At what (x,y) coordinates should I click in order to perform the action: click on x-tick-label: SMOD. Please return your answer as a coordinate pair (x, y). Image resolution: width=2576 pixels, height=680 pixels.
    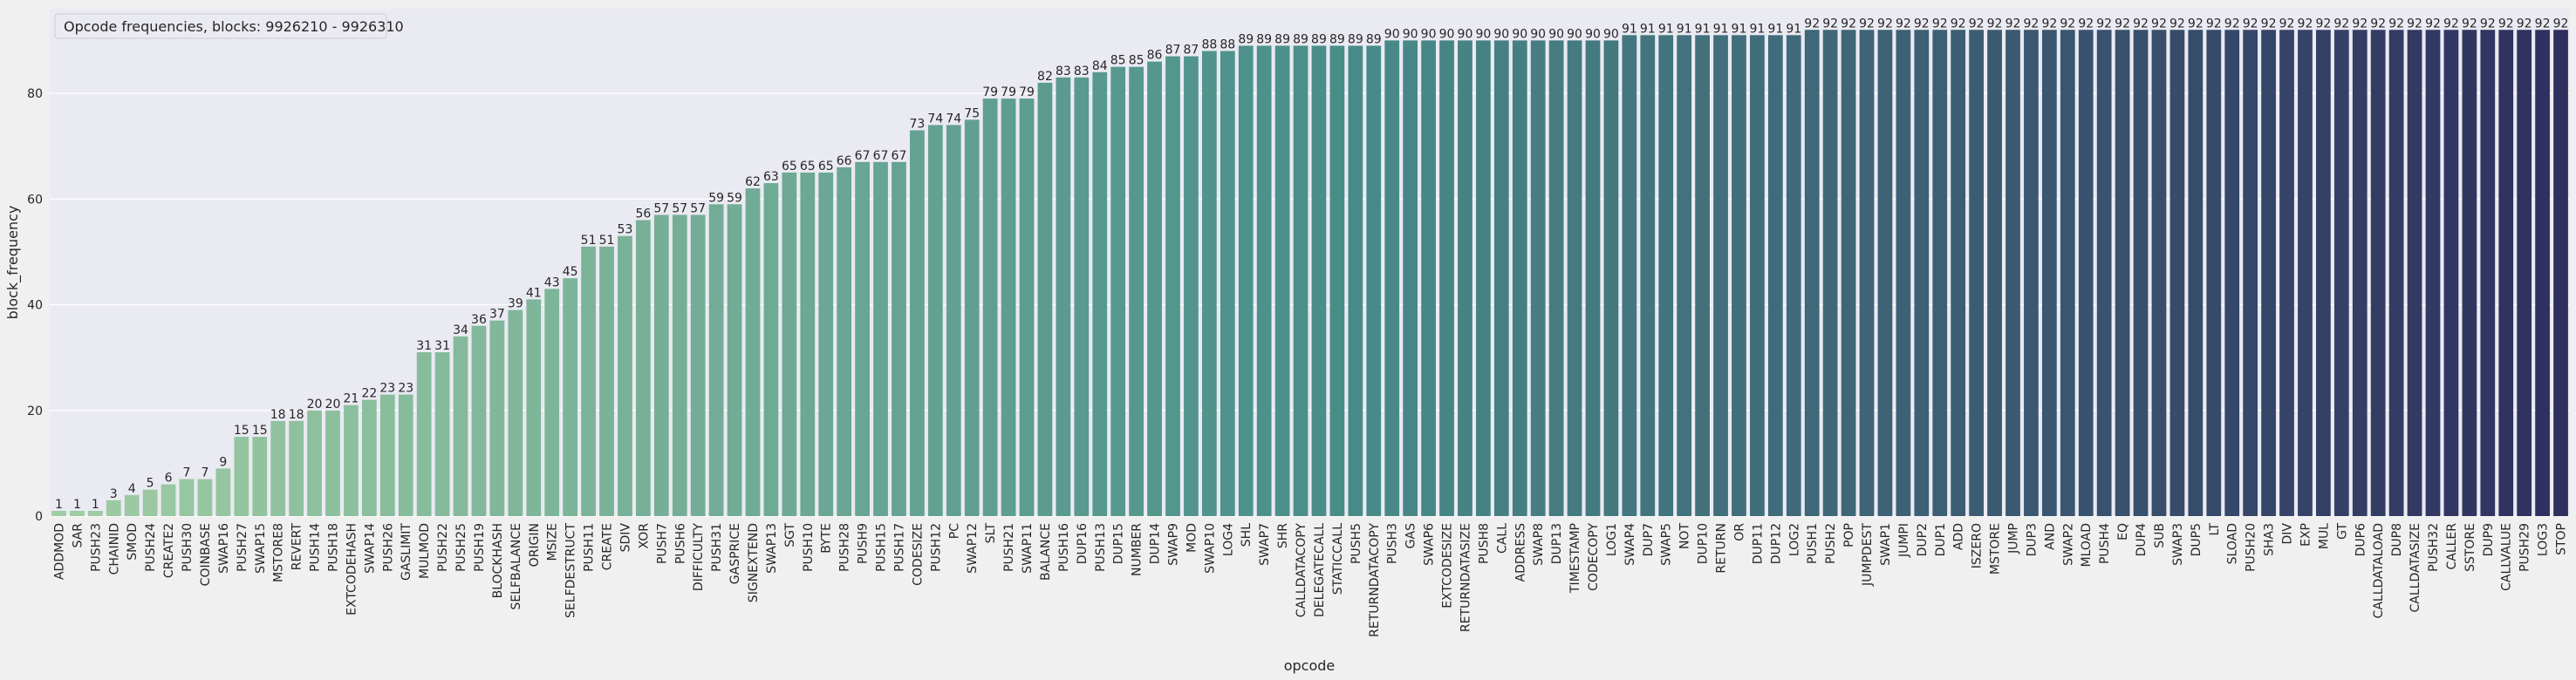
    Looking at the image, I should click on (133, 542).